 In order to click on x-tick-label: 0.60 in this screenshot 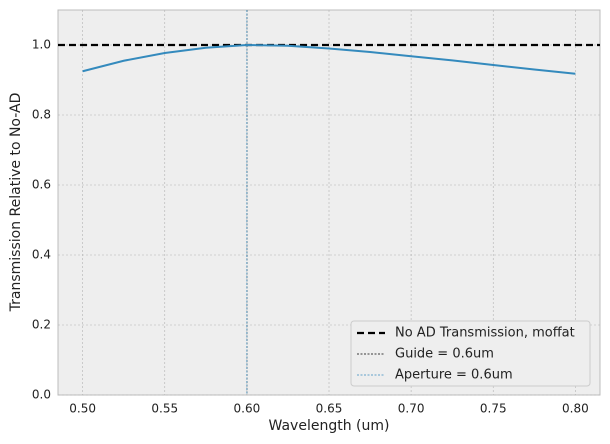, I will do `click(247, 409)`.